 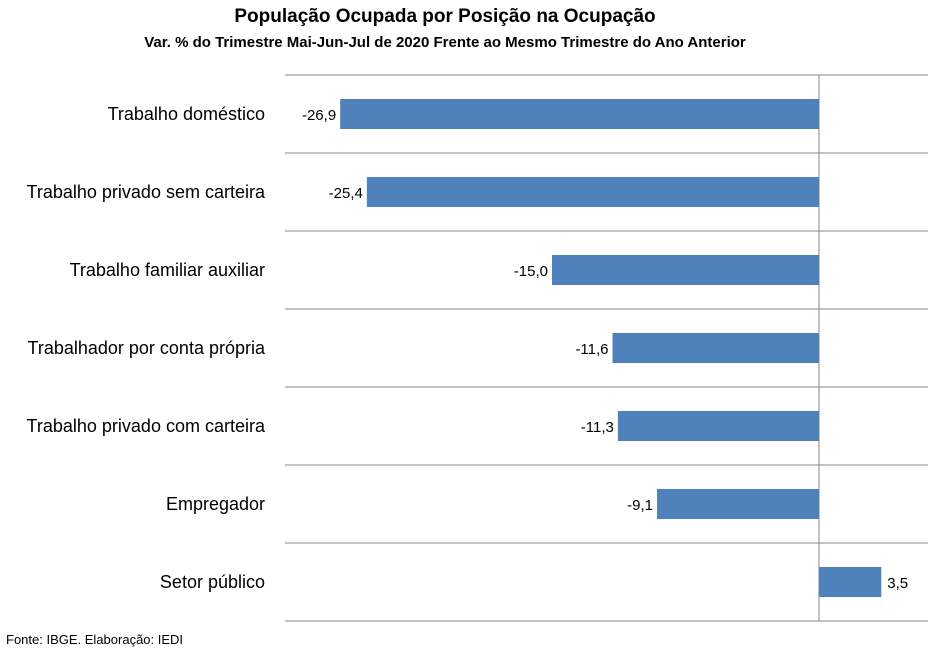 What do you see at coordinates (640, 505) in the screenshot?
I see `data-label: -9,1` at bounding box center [640, 505].